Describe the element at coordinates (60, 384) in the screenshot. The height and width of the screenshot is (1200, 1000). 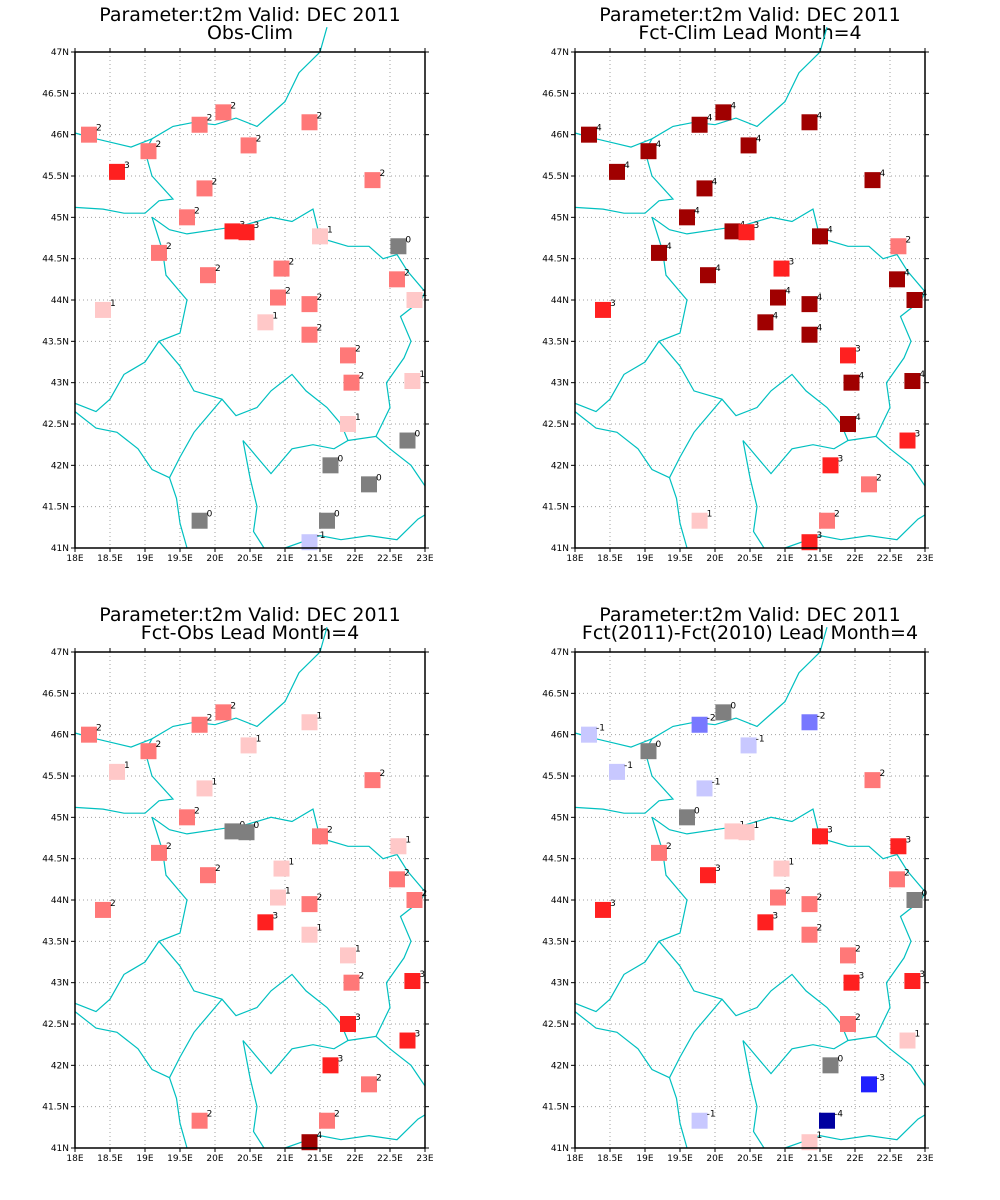
I see `y-tick-label: 43N` at that location.